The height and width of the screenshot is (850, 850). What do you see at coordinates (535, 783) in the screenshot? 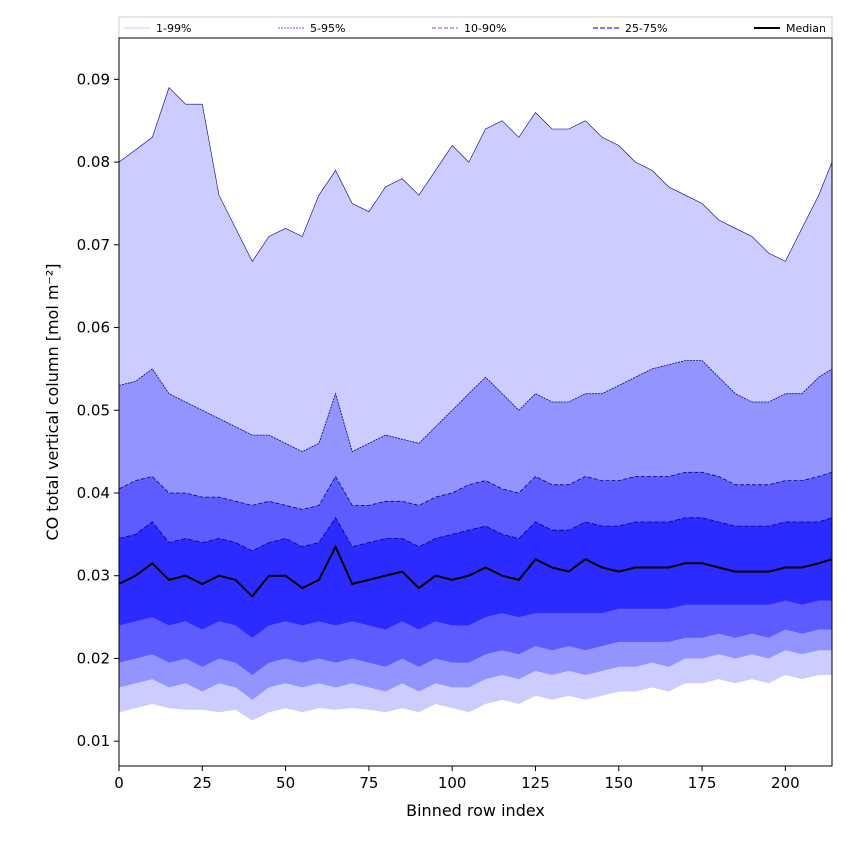
I see `x-tick-label: 125` at bounding box center [535, 783].